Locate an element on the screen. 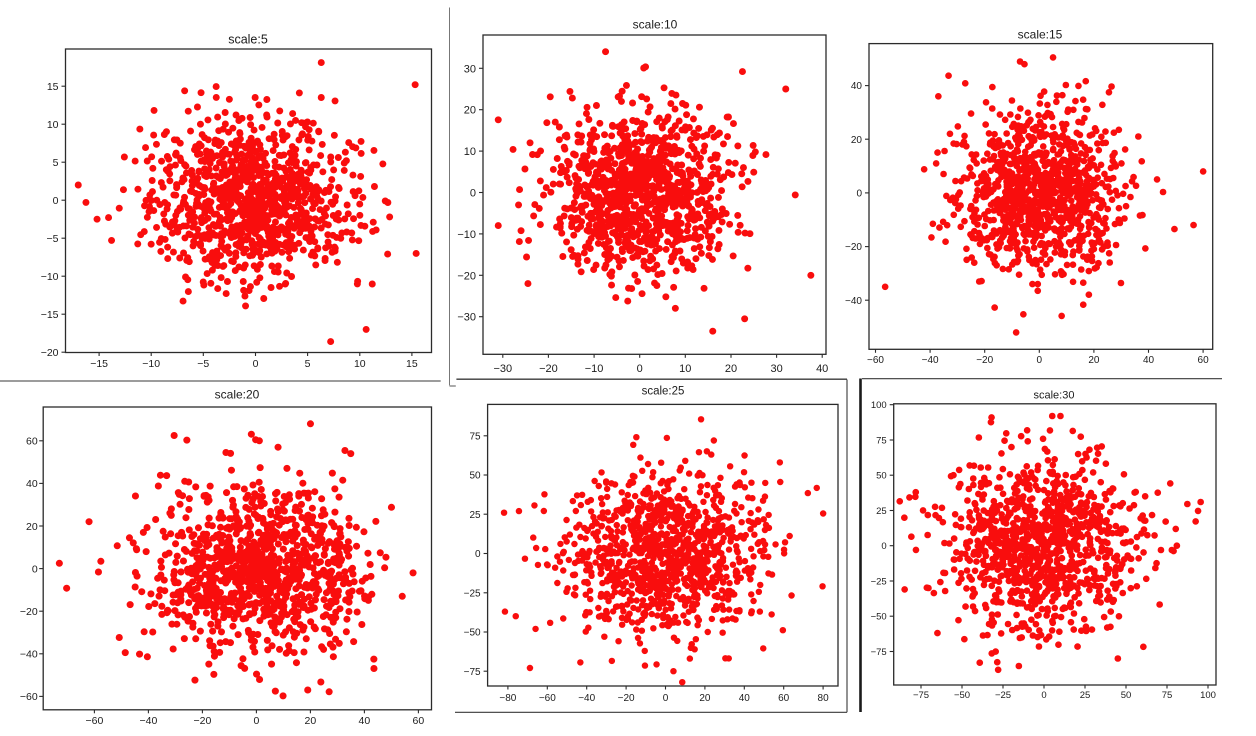 Image resolution: width=1256 pixels, height=736 pixels. svg-text: 80 is located at coordinates (824, 698).